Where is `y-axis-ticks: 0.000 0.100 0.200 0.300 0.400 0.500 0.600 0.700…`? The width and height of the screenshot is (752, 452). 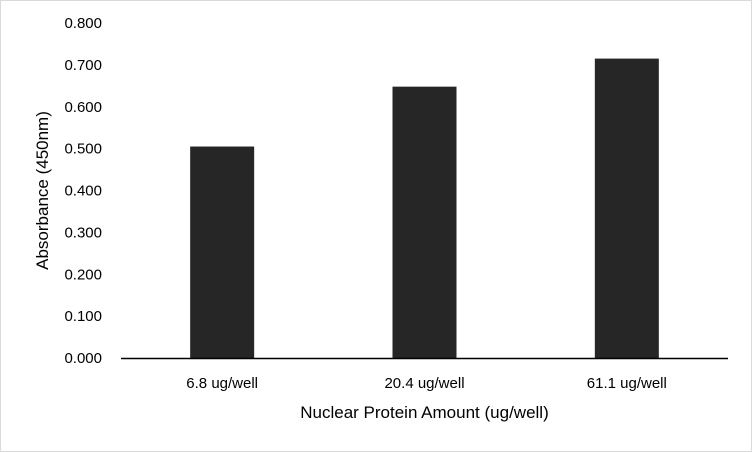 y-axis-ticks: 0.000 0.100 0.200 0.300 0.400 0.500 0.600 0.700… is located at coordinates (83, 191).